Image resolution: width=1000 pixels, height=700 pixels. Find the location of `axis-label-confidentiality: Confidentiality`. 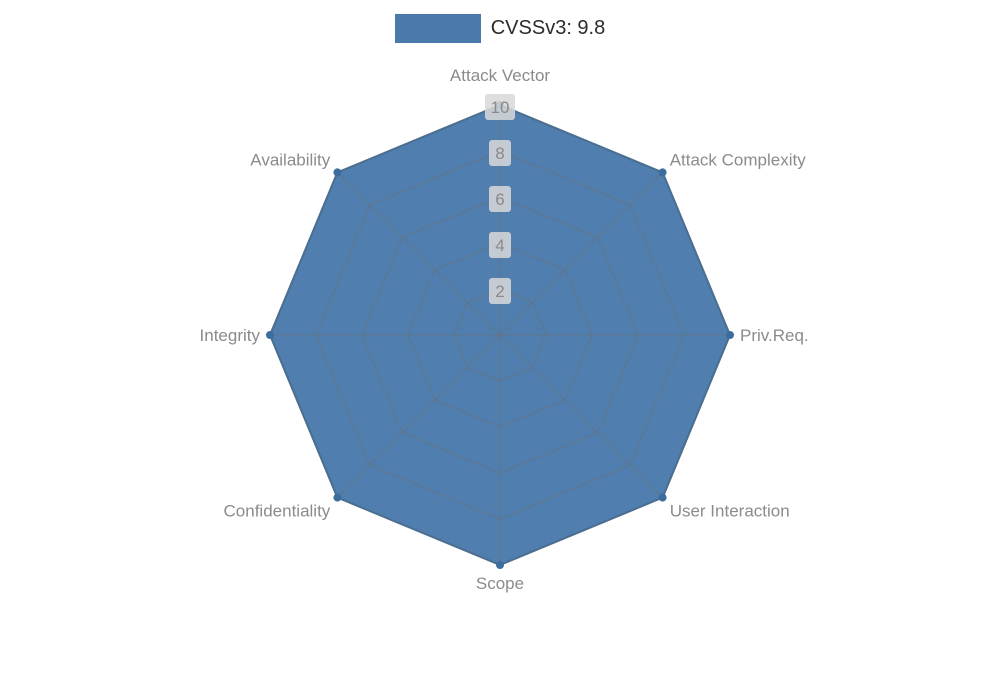

axis-label-confidentiality: Confidentiality is located at coordinates (277, 511).